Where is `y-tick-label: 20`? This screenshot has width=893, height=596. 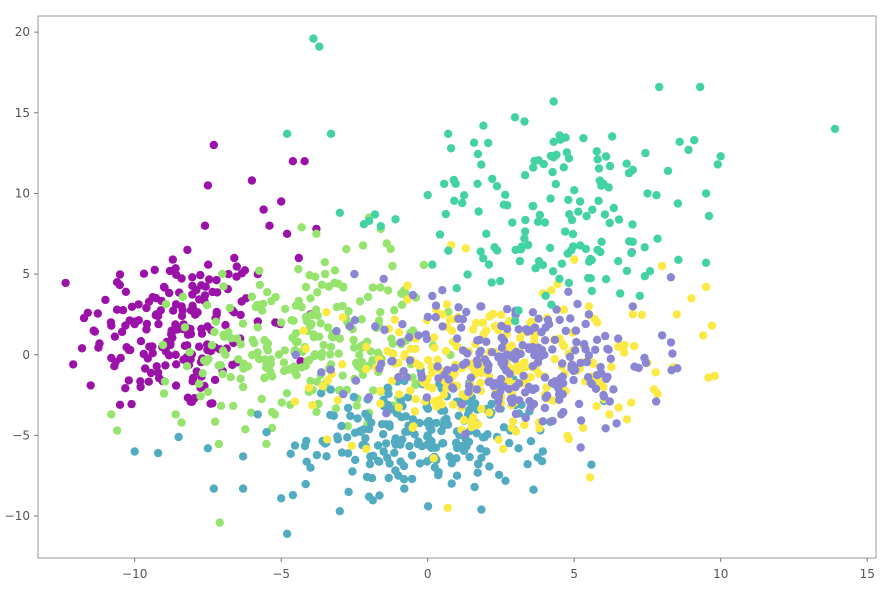
y-tick-label: 20 is located at coordinates (22, 32).